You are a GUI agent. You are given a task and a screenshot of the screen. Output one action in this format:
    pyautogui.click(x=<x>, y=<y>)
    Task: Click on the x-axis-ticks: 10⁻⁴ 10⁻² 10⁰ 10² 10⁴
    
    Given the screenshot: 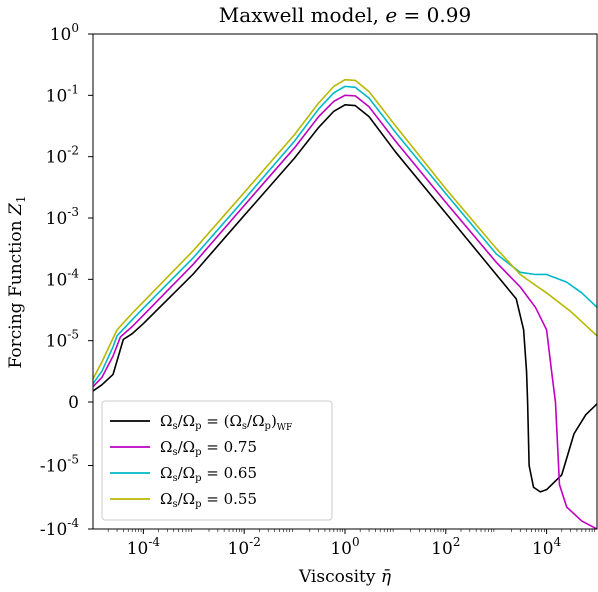 What is the action you would take?
    pyautogui.click(x=351, y=544)
    